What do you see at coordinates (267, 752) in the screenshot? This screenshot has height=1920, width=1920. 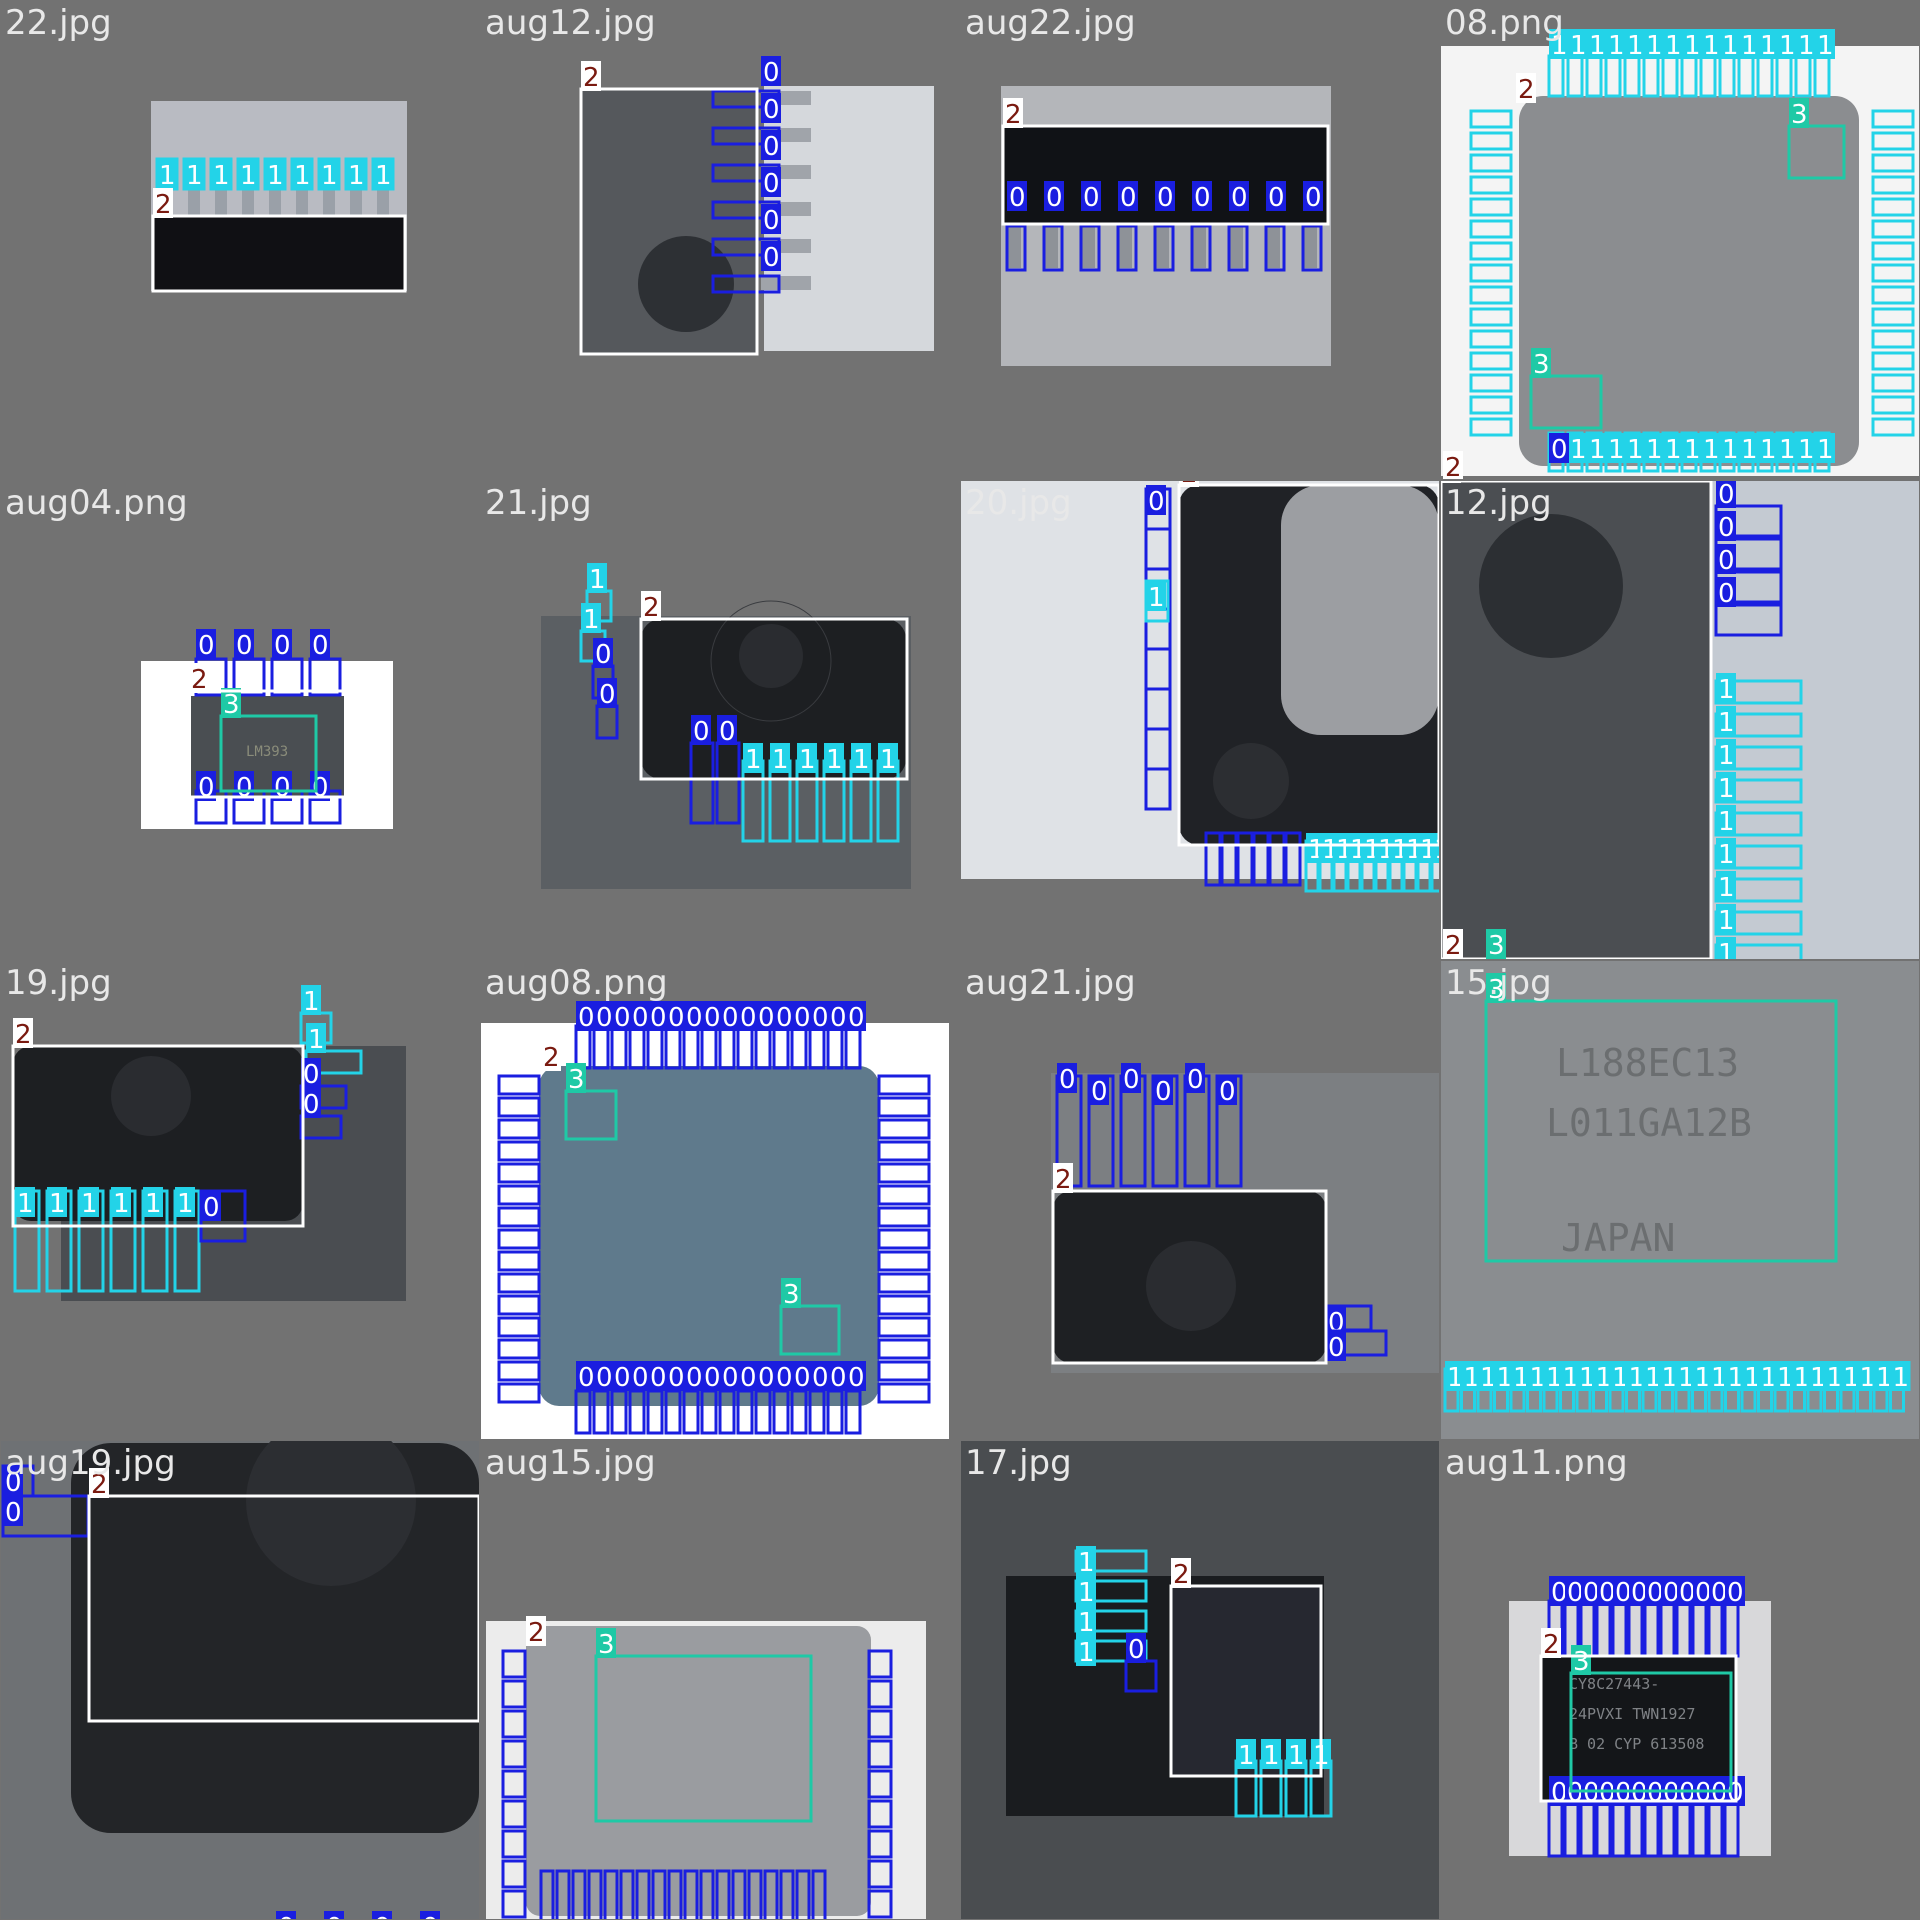 I see `chip-marking: LM393` at bounding box center [267, 752].